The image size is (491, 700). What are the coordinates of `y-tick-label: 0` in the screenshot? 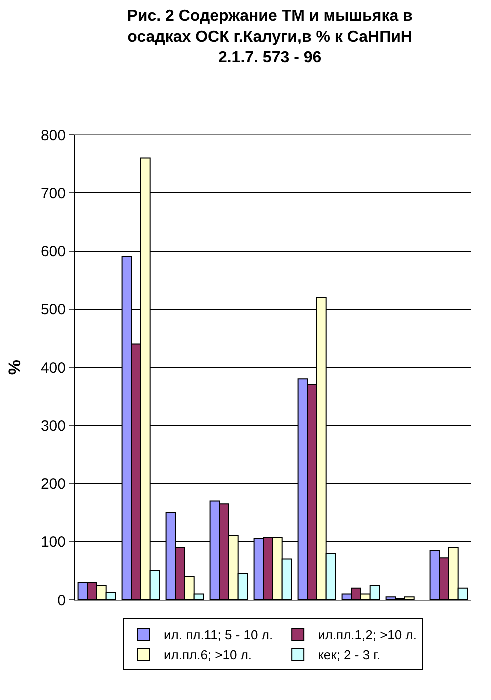 It's located at (62, 601).